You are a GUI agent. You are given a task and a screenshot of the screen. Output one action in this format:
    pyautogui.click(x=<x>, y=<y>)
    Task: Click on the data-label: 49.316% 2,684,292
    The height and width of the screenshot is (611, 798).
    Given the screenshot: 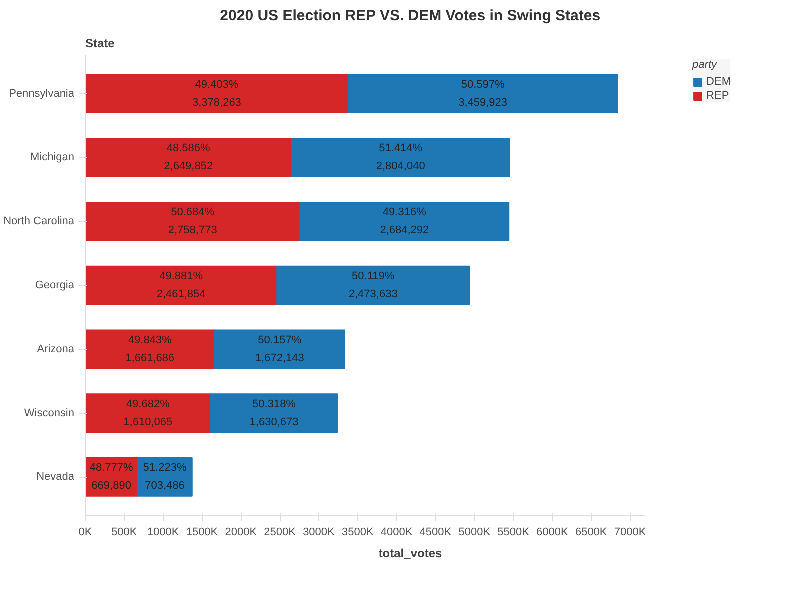 What is the action you would take?
    pyautogui.click(x=405, y=221)
    